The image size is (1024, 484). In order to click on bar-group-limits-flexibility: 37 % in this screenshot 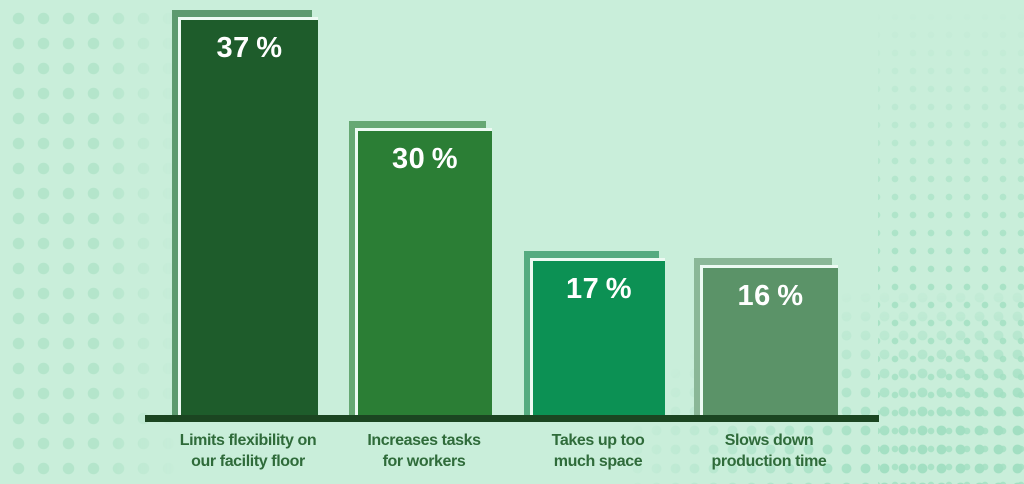, I will do `click(245, 212)`.